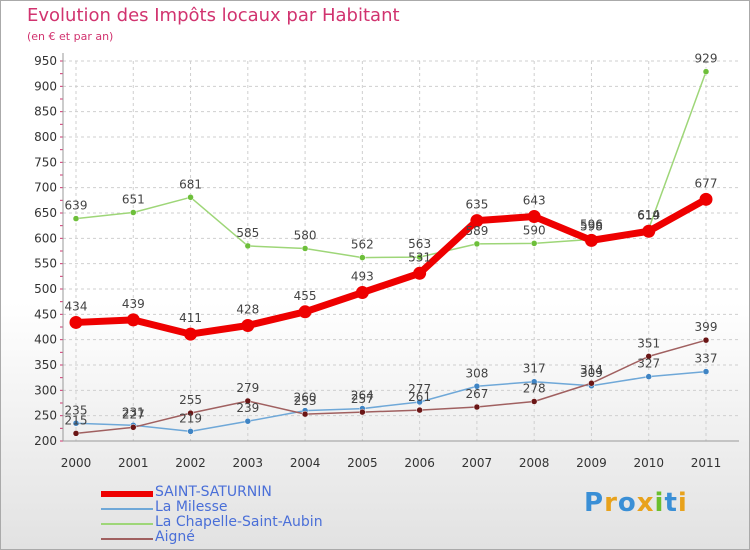  Describe the element at coordinates (133, 199) in the screenshot. I see `data-label: 651` at that location.